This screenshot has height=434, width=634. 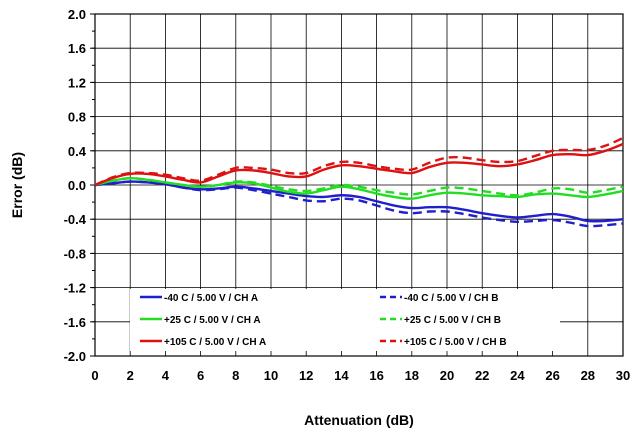 What do you see at coordinates (211, 298) in the screenshot?
I see `legend-label-1: -40 C / 5.00 V / CH A` at bounding box center [211, 298].